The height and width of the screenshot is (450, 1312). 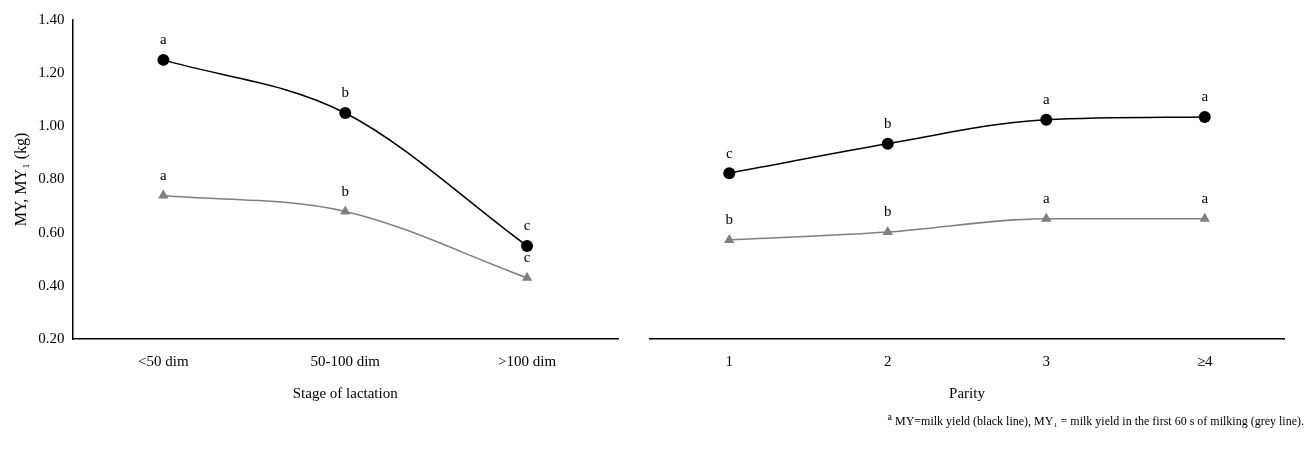 I want to click on y-tick-label: 0.60, so click(x=51, y=231).